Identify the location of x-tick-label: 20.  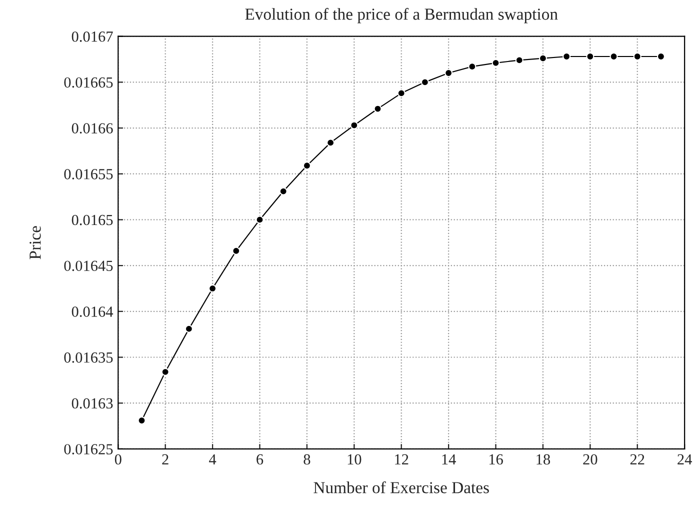
(590, 459).